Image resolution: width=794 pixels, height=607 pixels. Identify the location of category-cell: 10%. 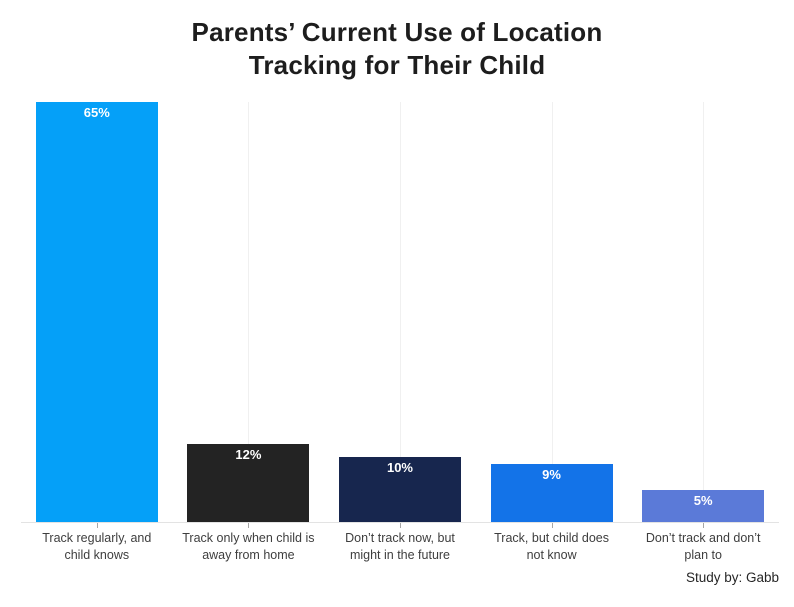
(400, 315).